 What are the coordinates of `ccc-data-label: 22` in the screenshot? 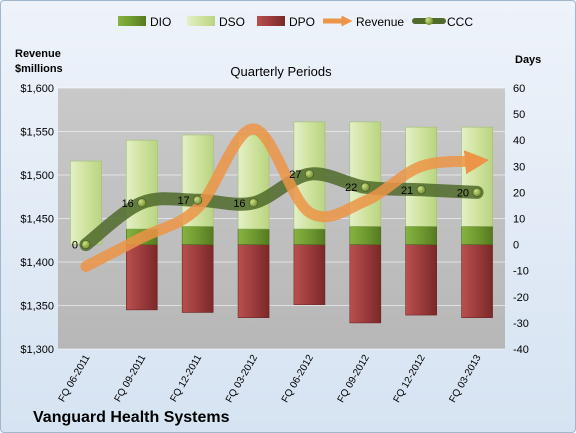 It's located at (351, 188).